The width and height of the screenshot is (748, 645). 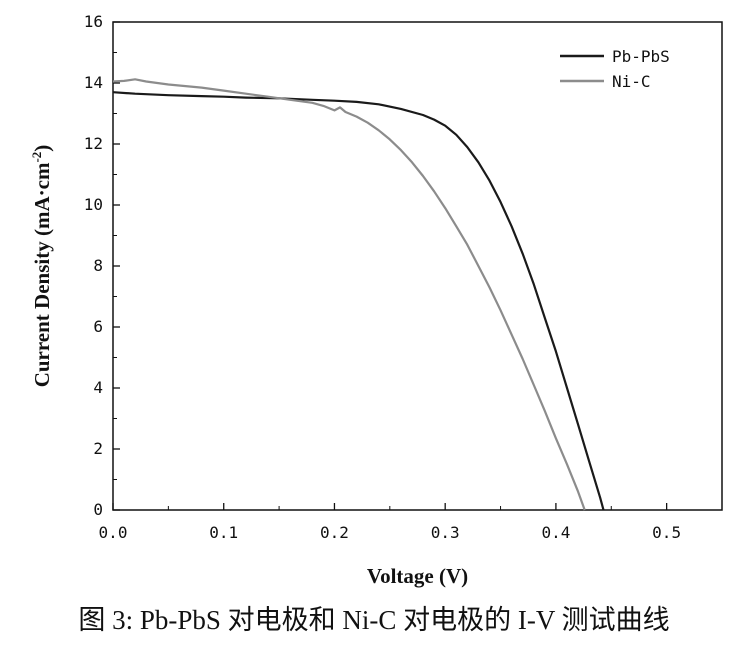 What do you see at coordinates (374, 620) in the screenshot?
I see `figure-caption: 图 3: Pb-PbS 对电极和 Ni-C 对电极的 I-V 测试曲线` at bounding box center [374, 620].